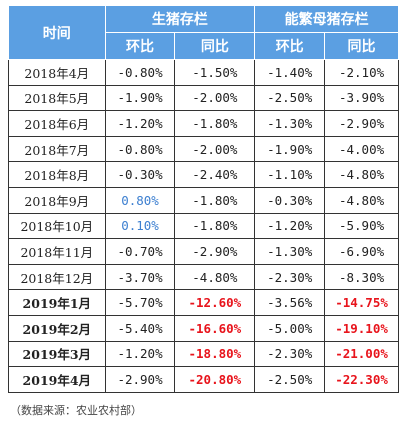 The image size is (408, 427). Describe the element at coordinates (57, 354) in the screenshot. I see `row-label: 2019年3月` at that location.